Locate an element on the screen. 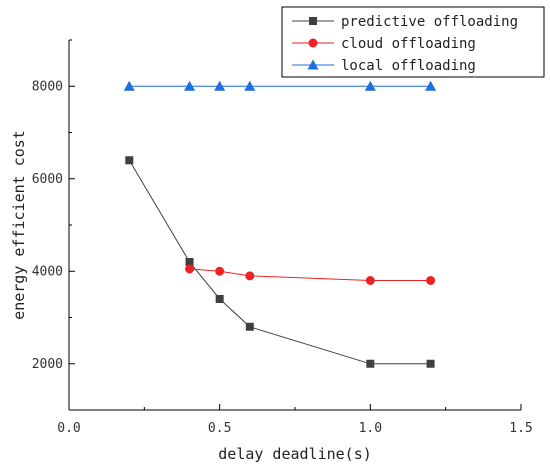  y-tick-label: 6000 is located at coordinates (47, 179).